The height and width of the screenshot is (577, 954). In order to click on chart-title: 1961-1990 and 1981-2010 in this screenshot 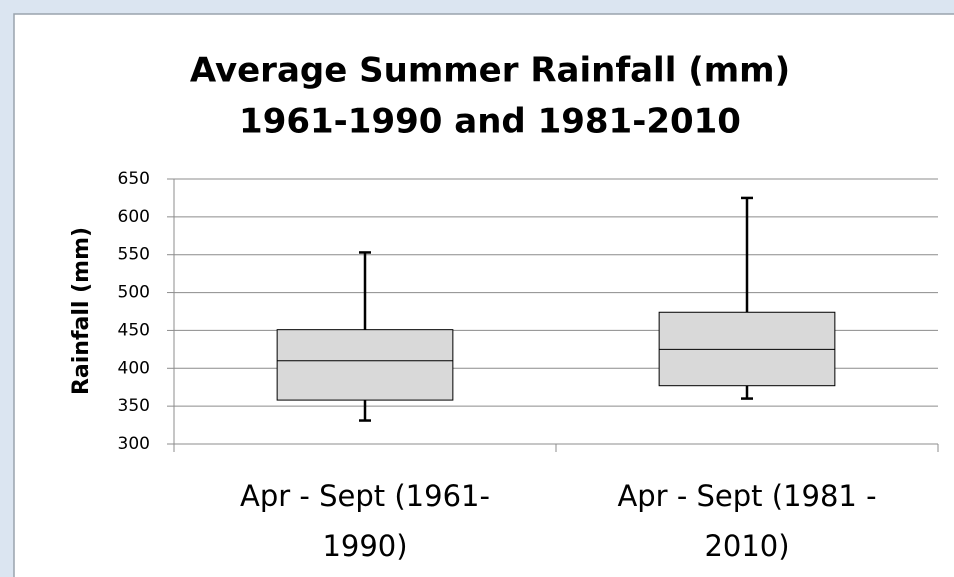, I will do `click(490, 122)`.